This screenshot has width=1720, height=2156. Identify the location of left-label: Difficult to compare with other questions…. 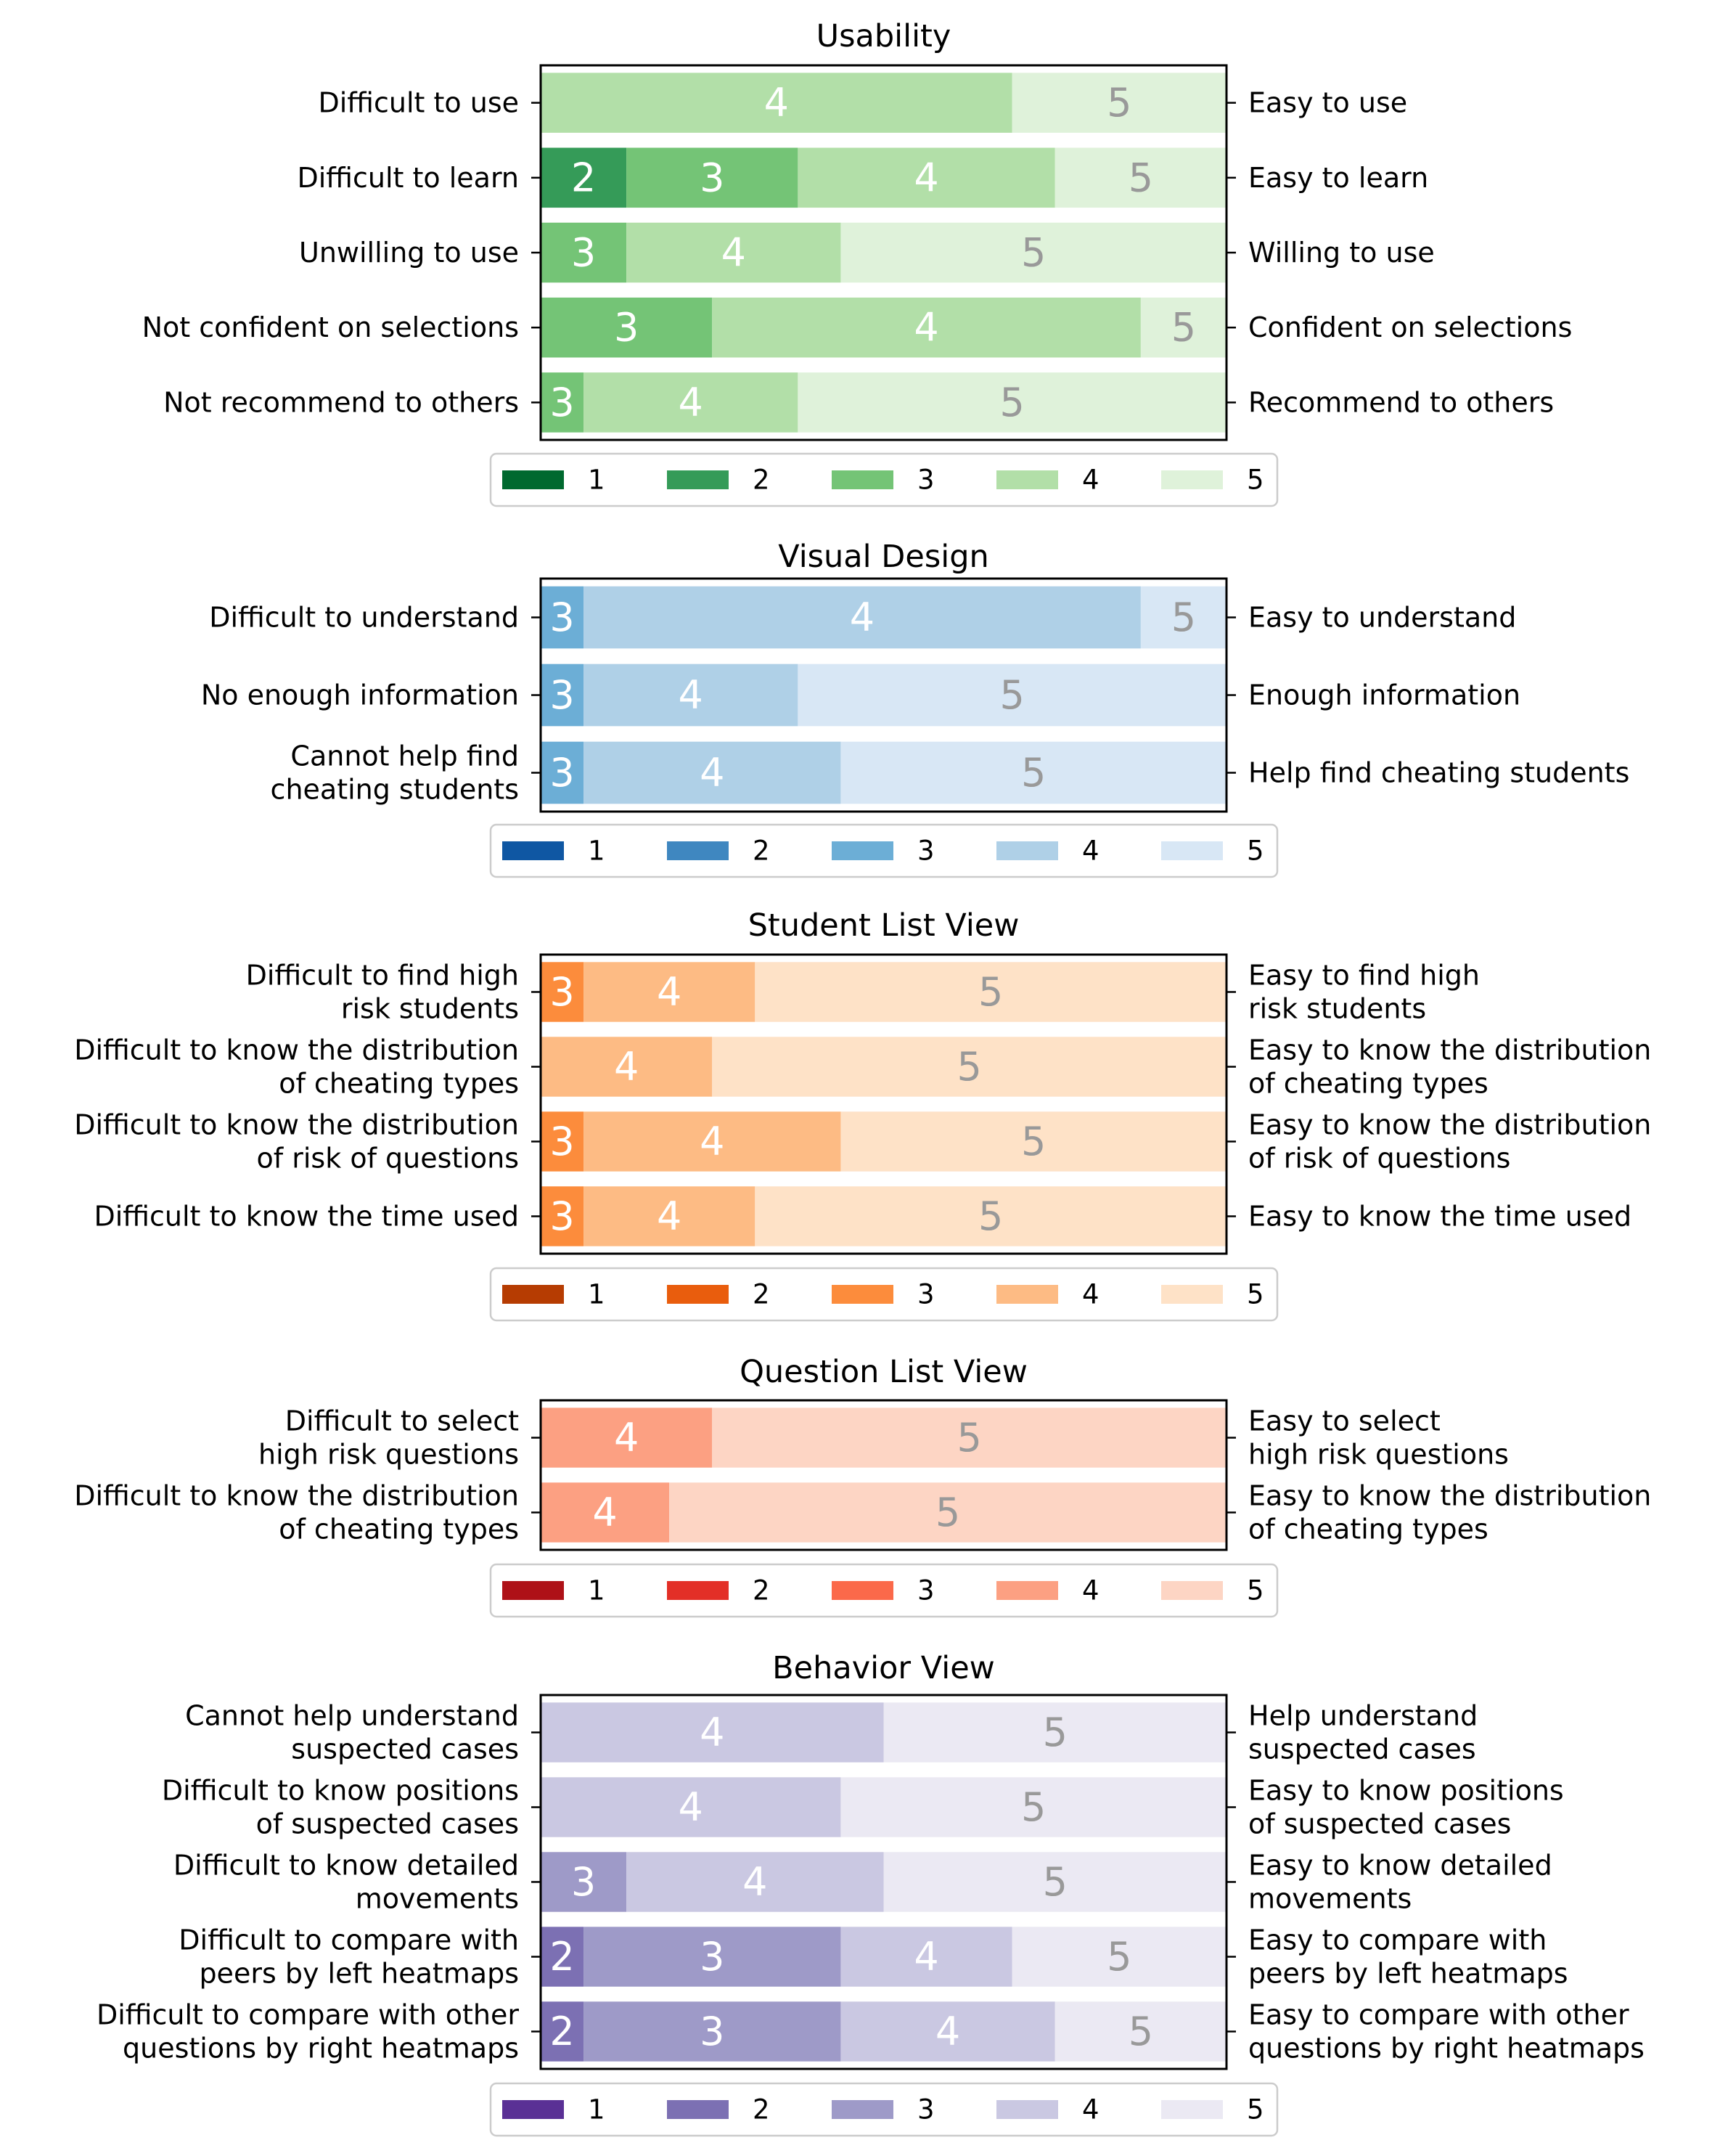
(308, 2032).